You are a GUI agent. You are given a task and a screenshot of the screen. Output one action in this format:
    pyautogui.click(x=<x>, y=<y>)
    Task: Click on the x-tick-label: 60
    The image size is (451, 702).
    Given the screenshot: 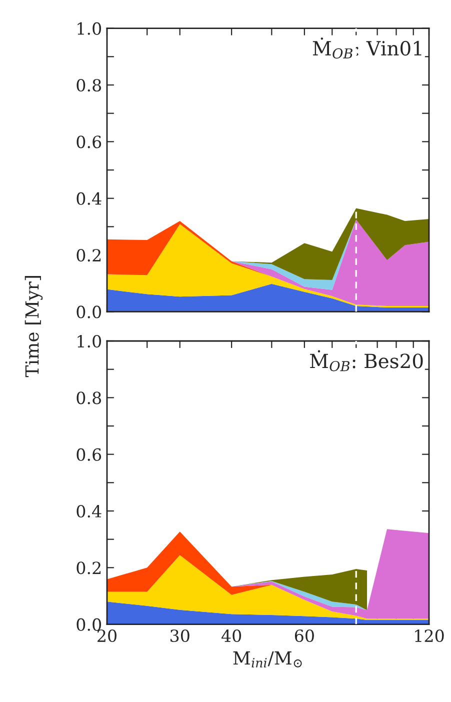 What is the action you would take?
    pyautogui.click(x=304, y=635)
    